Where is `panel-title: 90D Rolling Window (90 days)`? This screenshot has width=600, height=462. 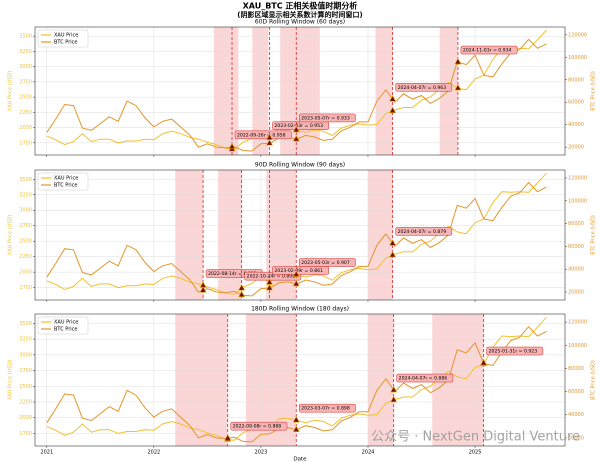
panel-title: 90D Rolling Window (90 days) is located at coordinates (300, 165).